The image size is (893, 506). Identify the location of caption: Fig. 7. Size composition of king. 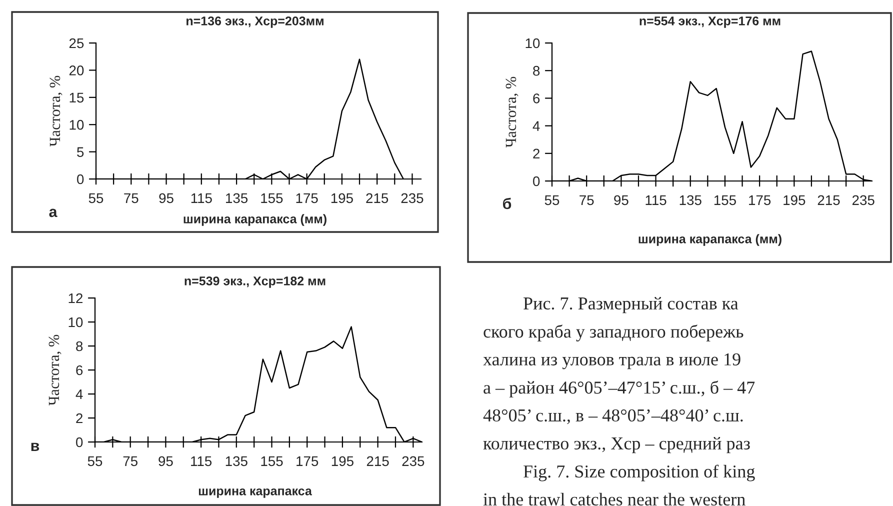
(639, 473).